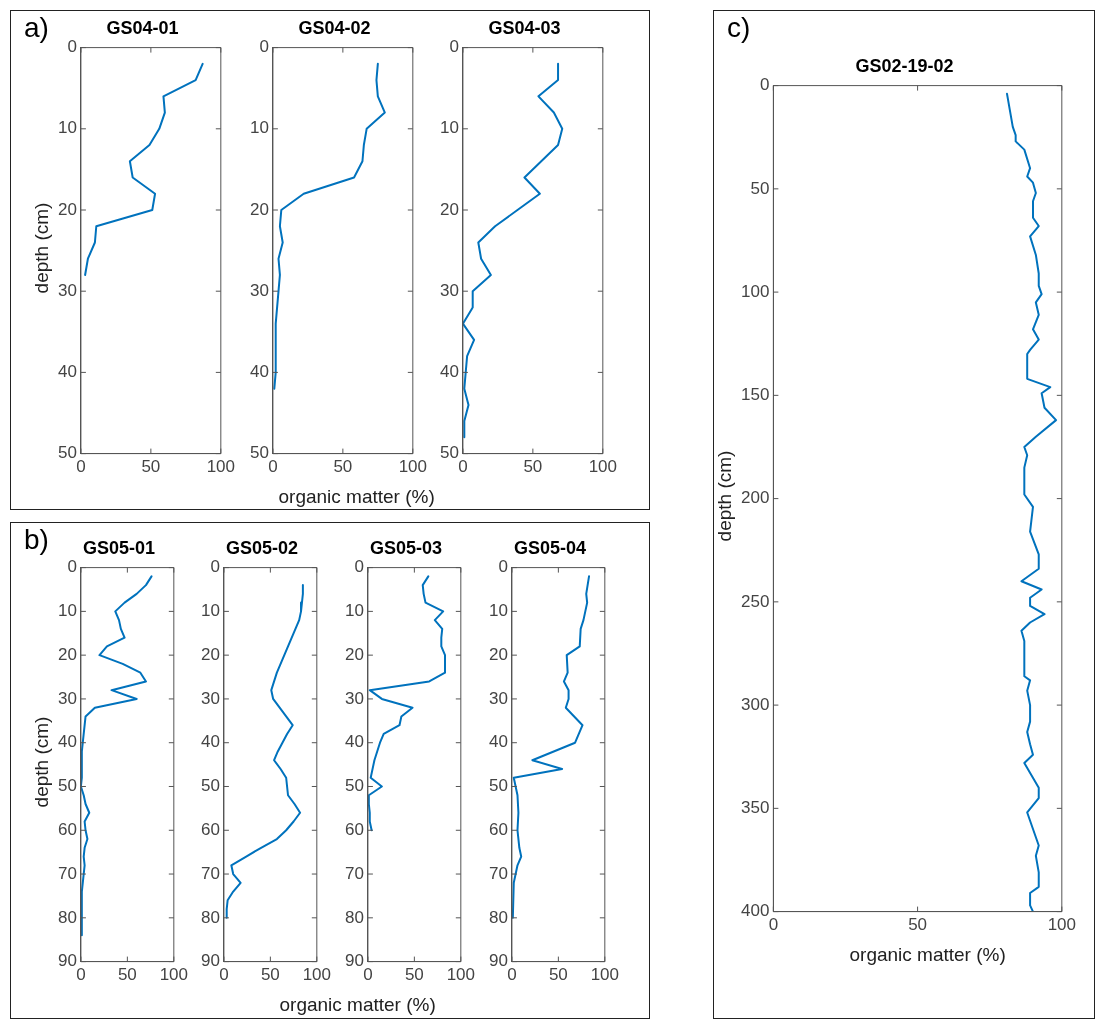 This screenshot has height=1021, width=1097. I want to click on y-tick-label: 300, so click(755, 704).